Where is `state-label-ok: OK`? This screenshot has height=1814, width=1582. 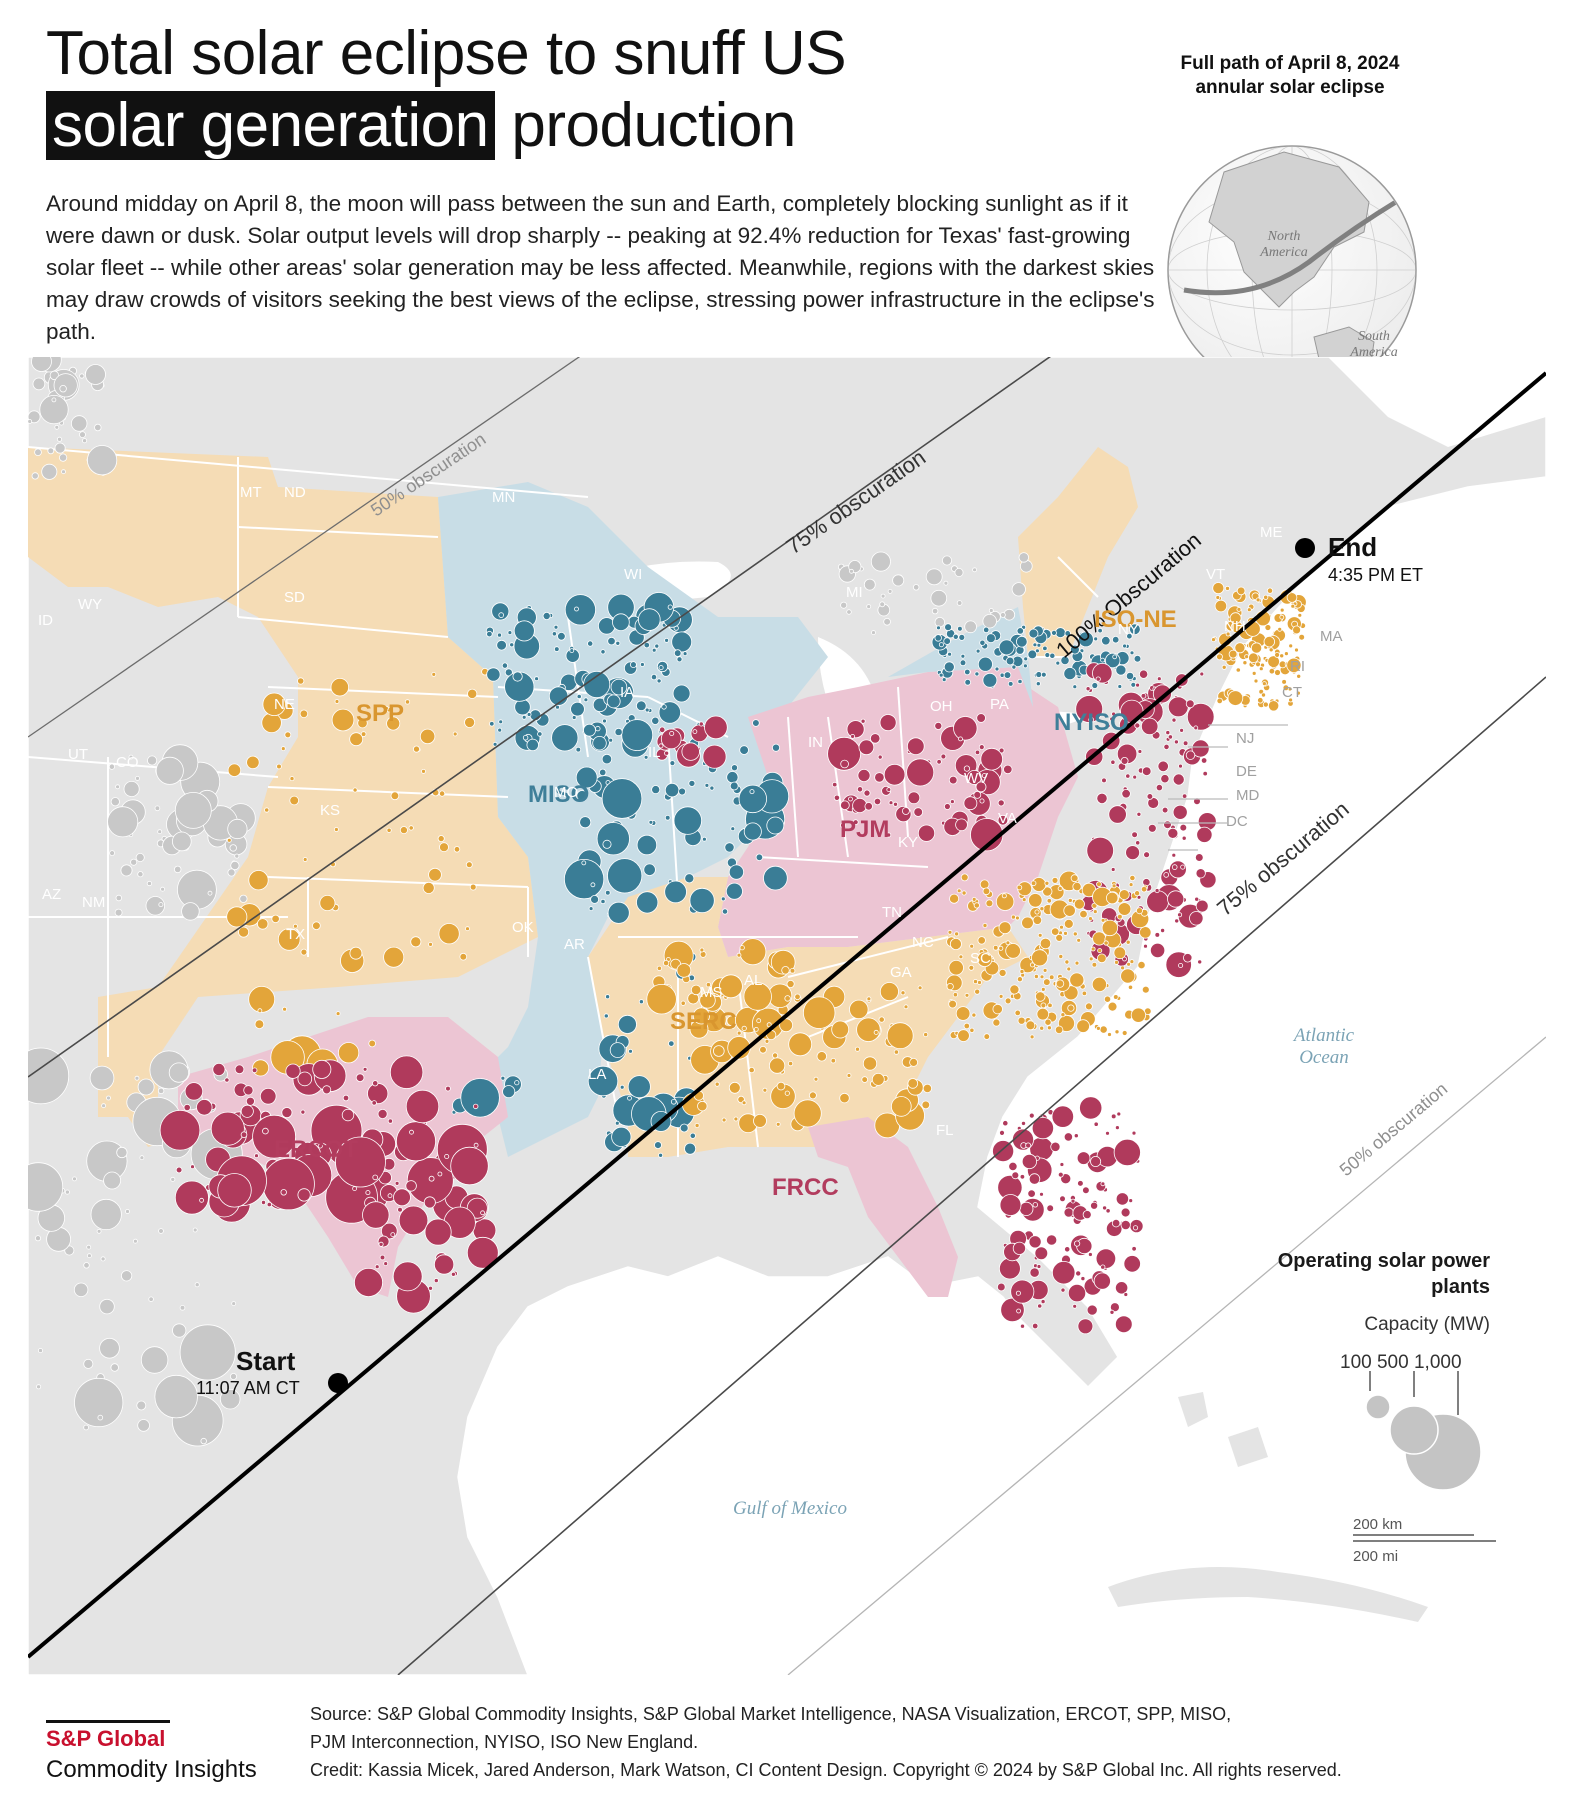
state-label-ok: OK is located at coordinates (523, 927).